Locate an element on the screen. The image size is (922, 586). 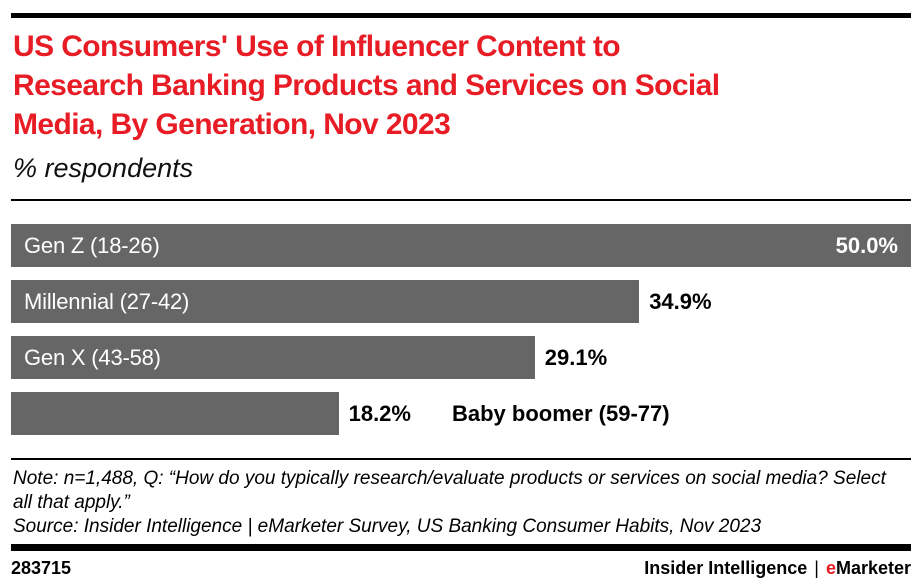
bar-category-label: Gen X (43-58) is located at coordinates (92, 357).